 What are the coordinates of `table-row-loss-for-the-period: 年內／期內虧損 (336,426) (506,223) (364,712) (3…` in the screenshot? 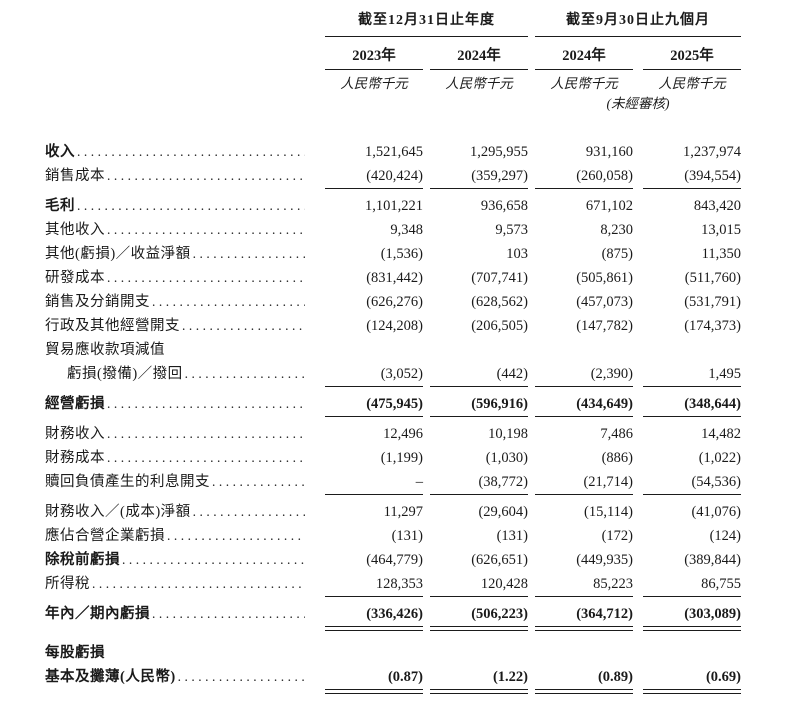 It's located at (393, 616).